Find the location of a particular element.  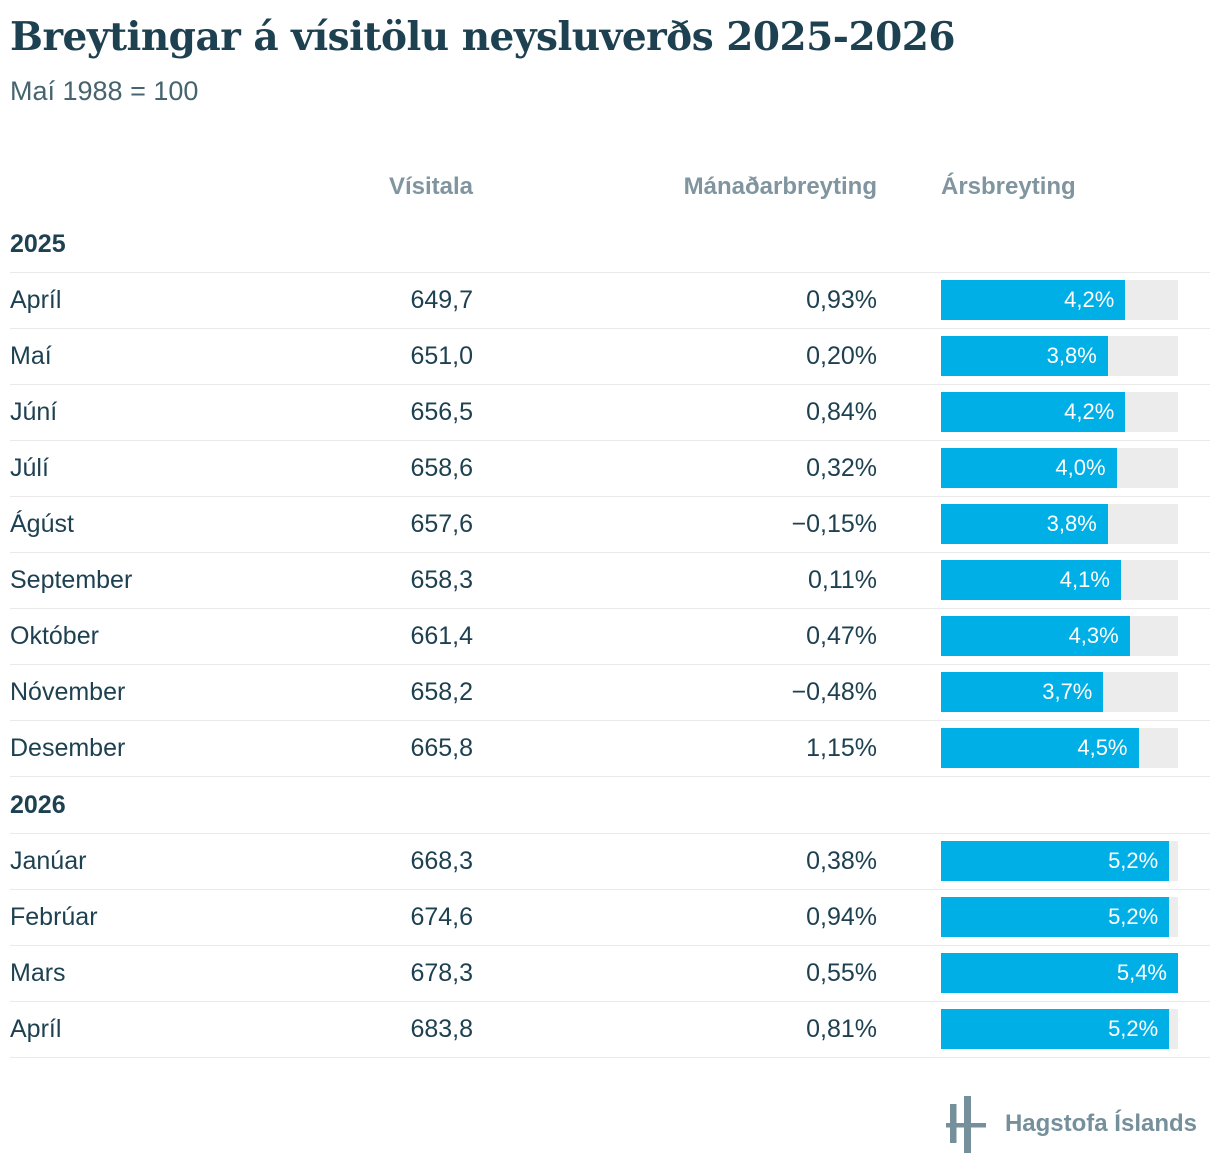

yearly-change-cell: 4,0% is located at coordinates (1043, 468).